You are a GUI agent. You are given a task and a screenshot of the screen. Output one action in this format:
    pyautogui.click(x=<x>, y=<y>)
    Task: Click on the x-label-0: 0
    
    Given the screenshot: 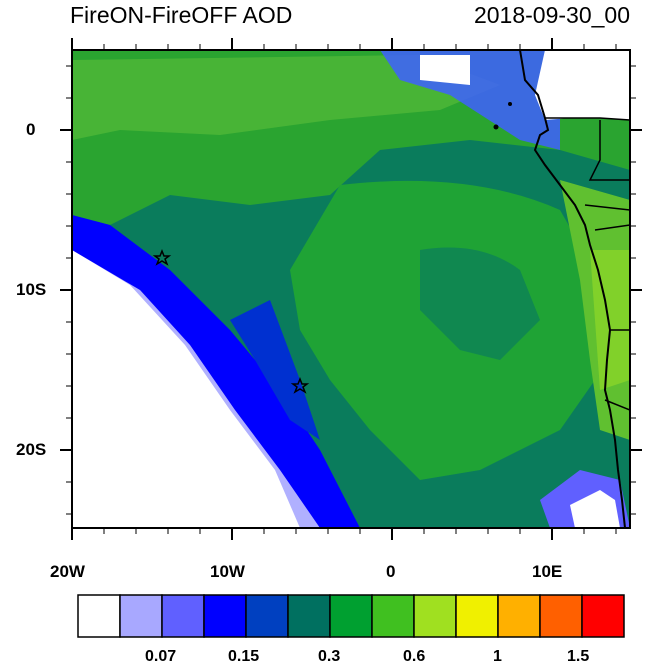 What is the action you would take?
    pyautogui.click(x=391, y=571)
    